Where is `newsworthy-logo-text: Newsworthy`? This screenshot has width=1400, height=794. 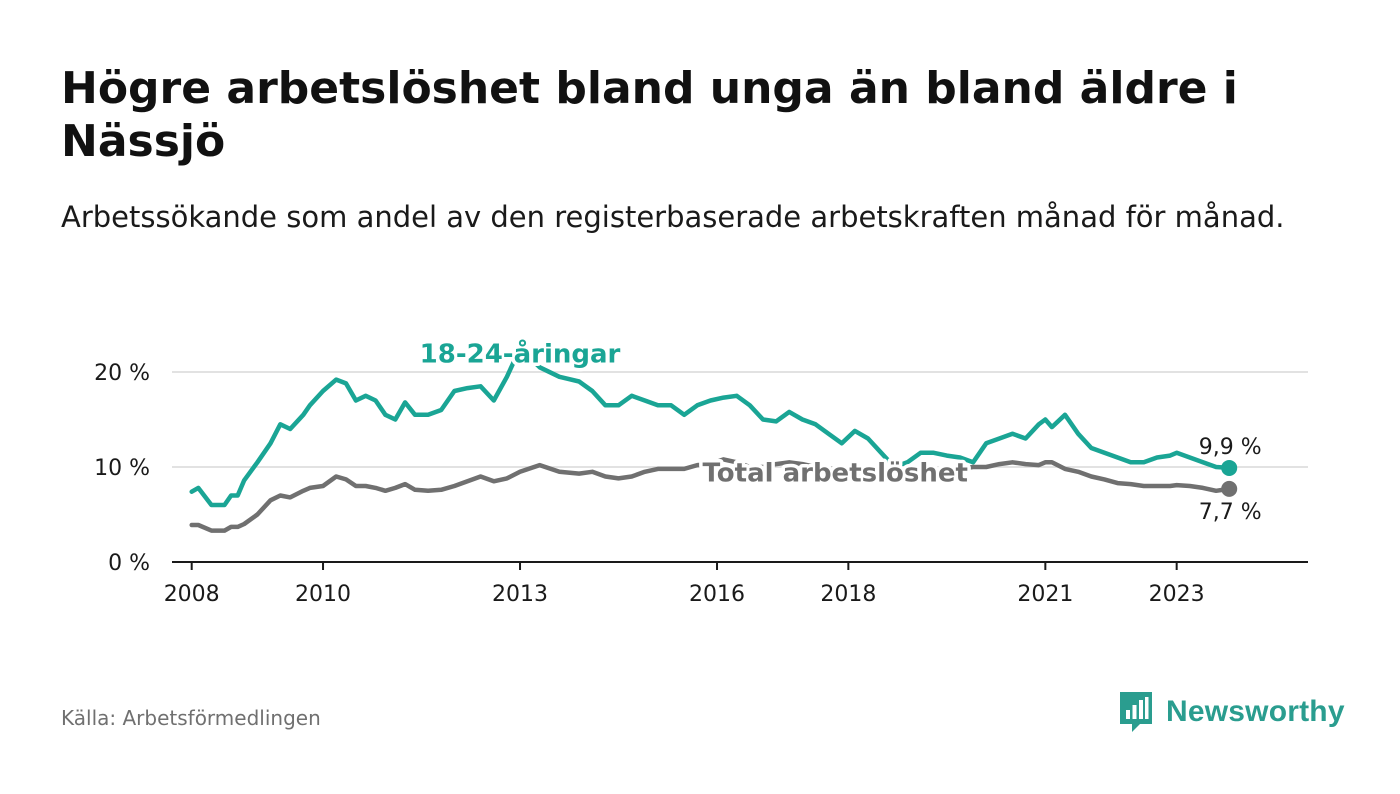
newsworthy-logo-text: Newsworthy is located at coordinates (1255, 711).